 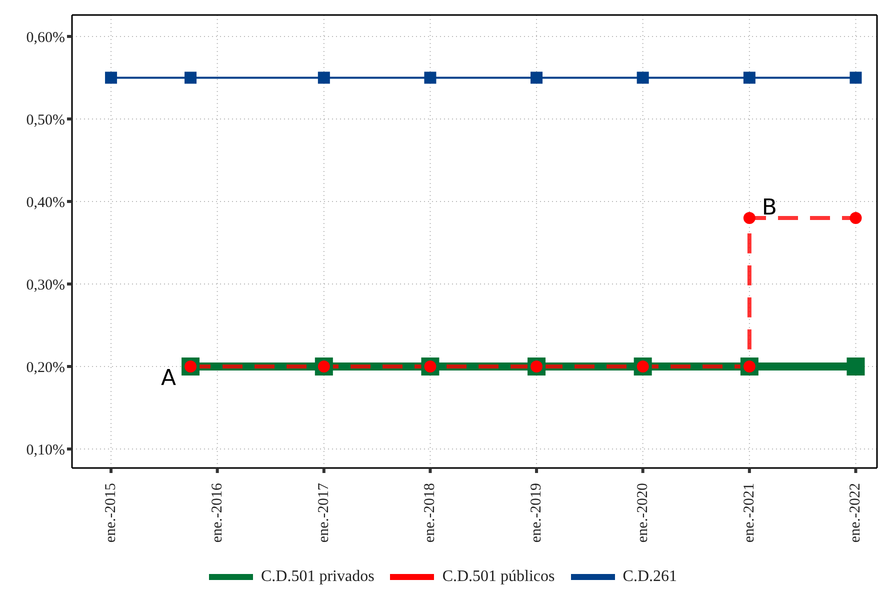 I want to click on annotation: A, so click(x=168, y=379).